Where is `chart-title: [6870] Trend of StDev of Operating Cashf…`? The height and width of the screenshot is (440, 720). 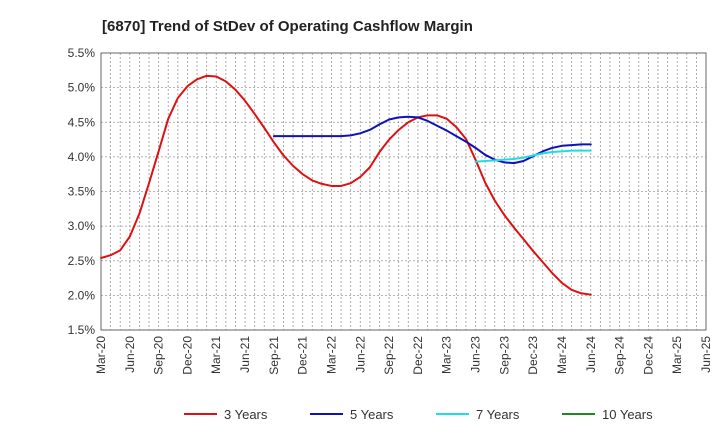 chart-title: [6870] Trend of StDev of Operating Cashf… is located at coordinates (287, 26).